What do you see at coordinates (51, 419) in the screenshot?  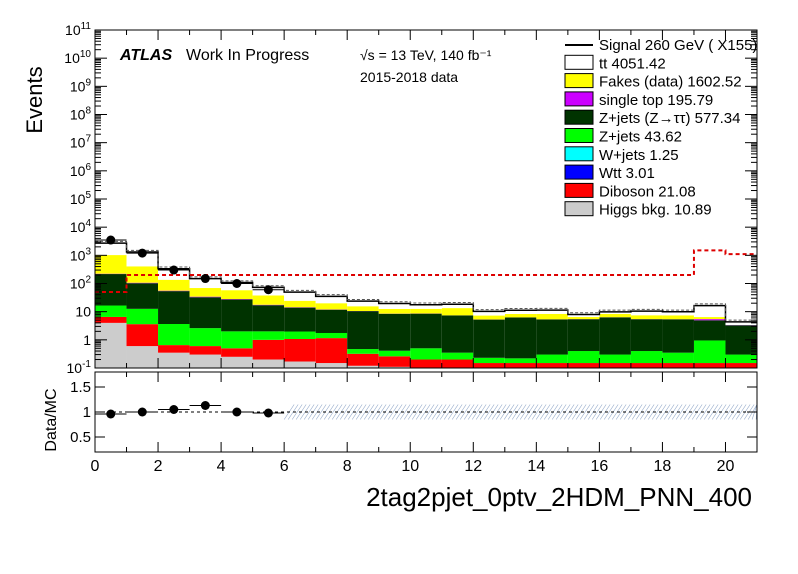 I see `ratio-y-axis-label: Data/MC` at bounding box center [51, 419].